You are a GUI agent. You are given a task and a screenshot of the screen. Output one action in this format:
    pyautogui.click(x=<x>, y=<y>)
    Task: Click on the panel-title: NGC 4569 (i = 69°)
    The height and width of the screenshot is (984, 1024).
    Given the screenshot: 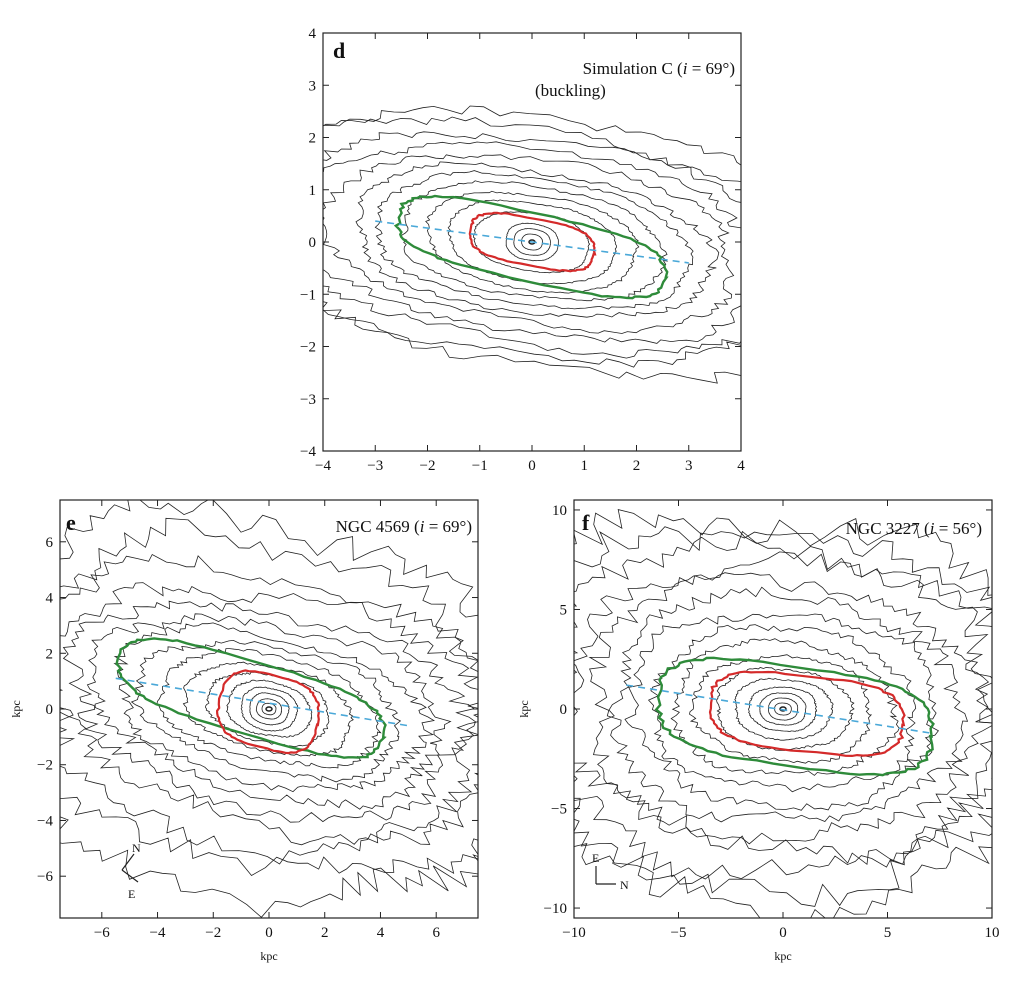 What is the action you would take?
    pyautogui.click(x=404, y=526)
    